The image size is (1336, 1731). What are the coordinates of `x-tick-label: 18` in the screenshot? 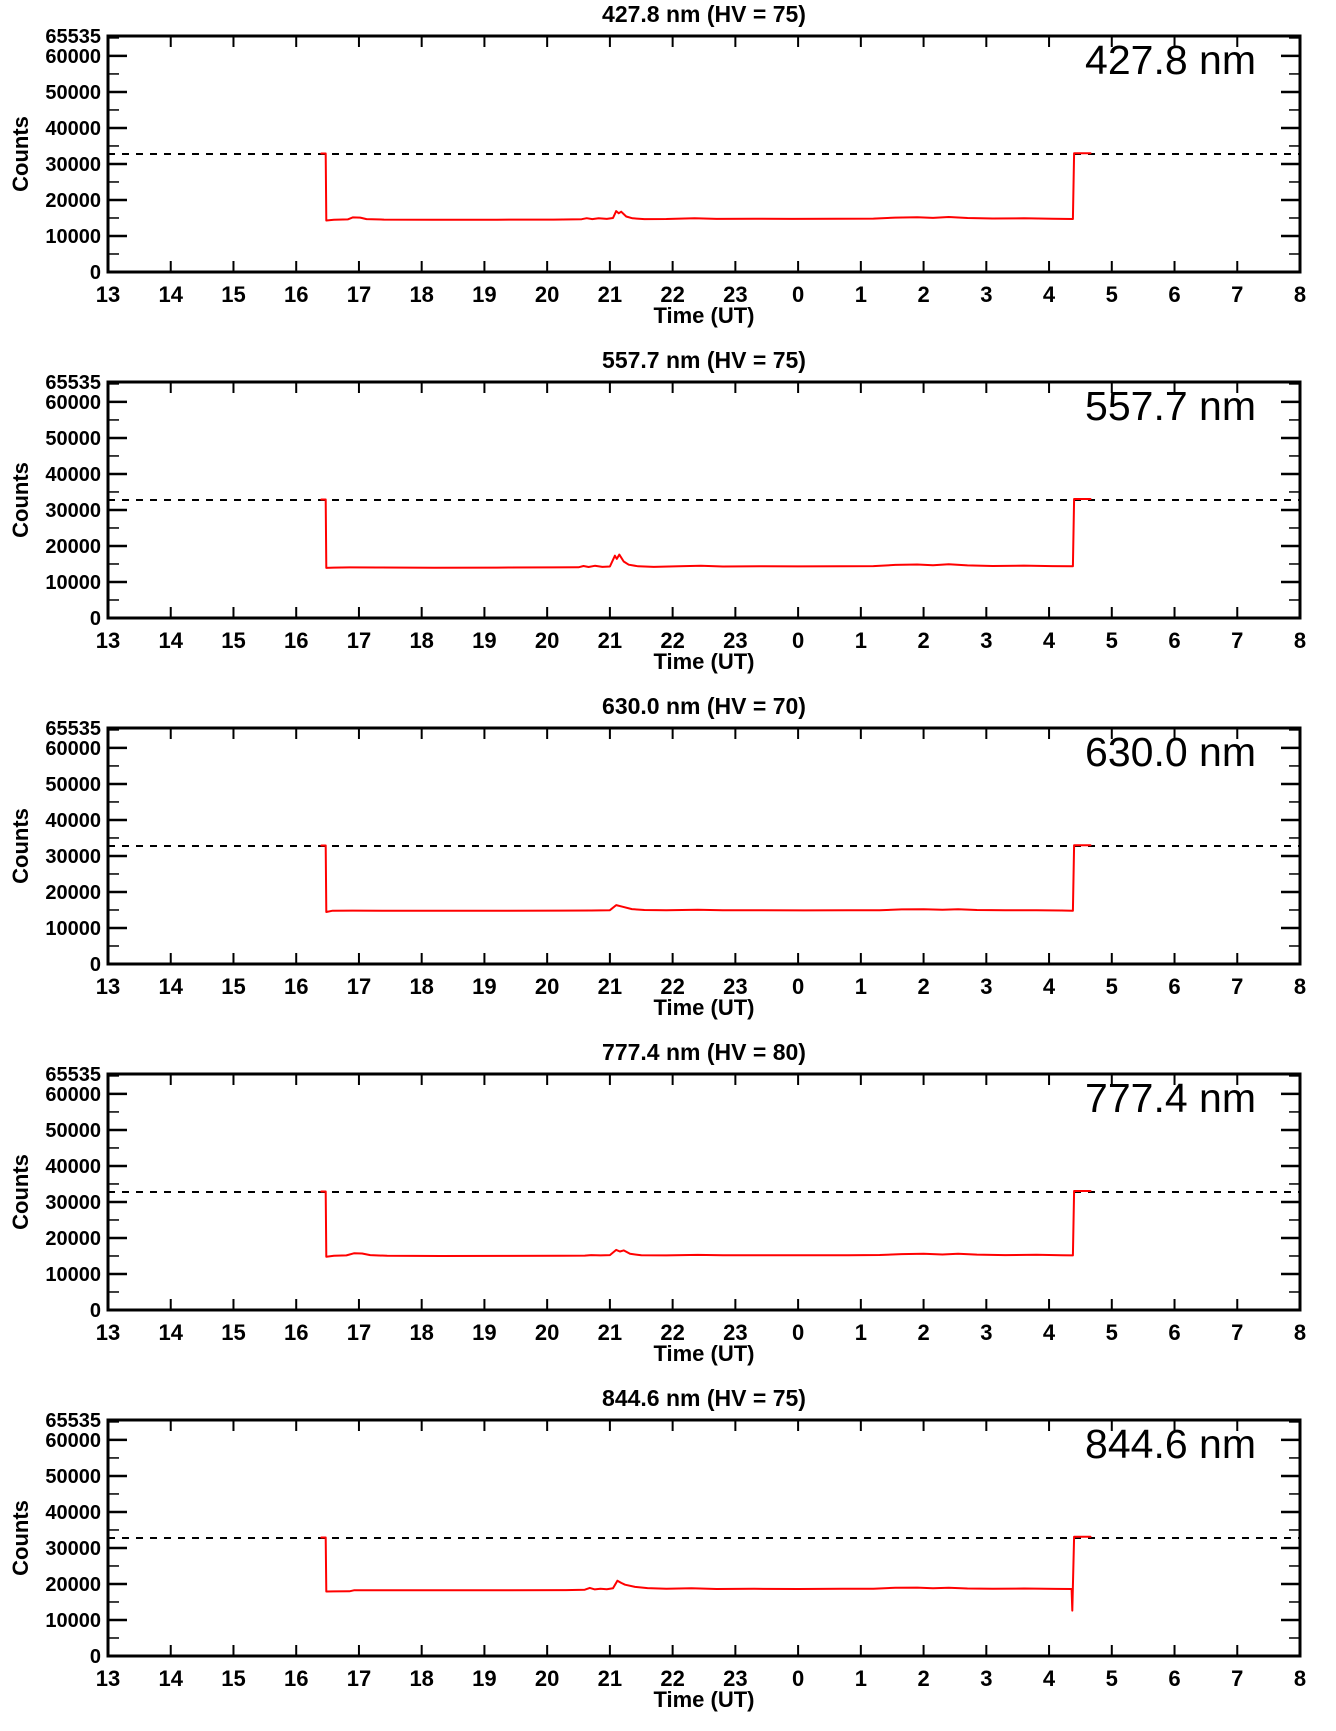 It's located at (421, 986).